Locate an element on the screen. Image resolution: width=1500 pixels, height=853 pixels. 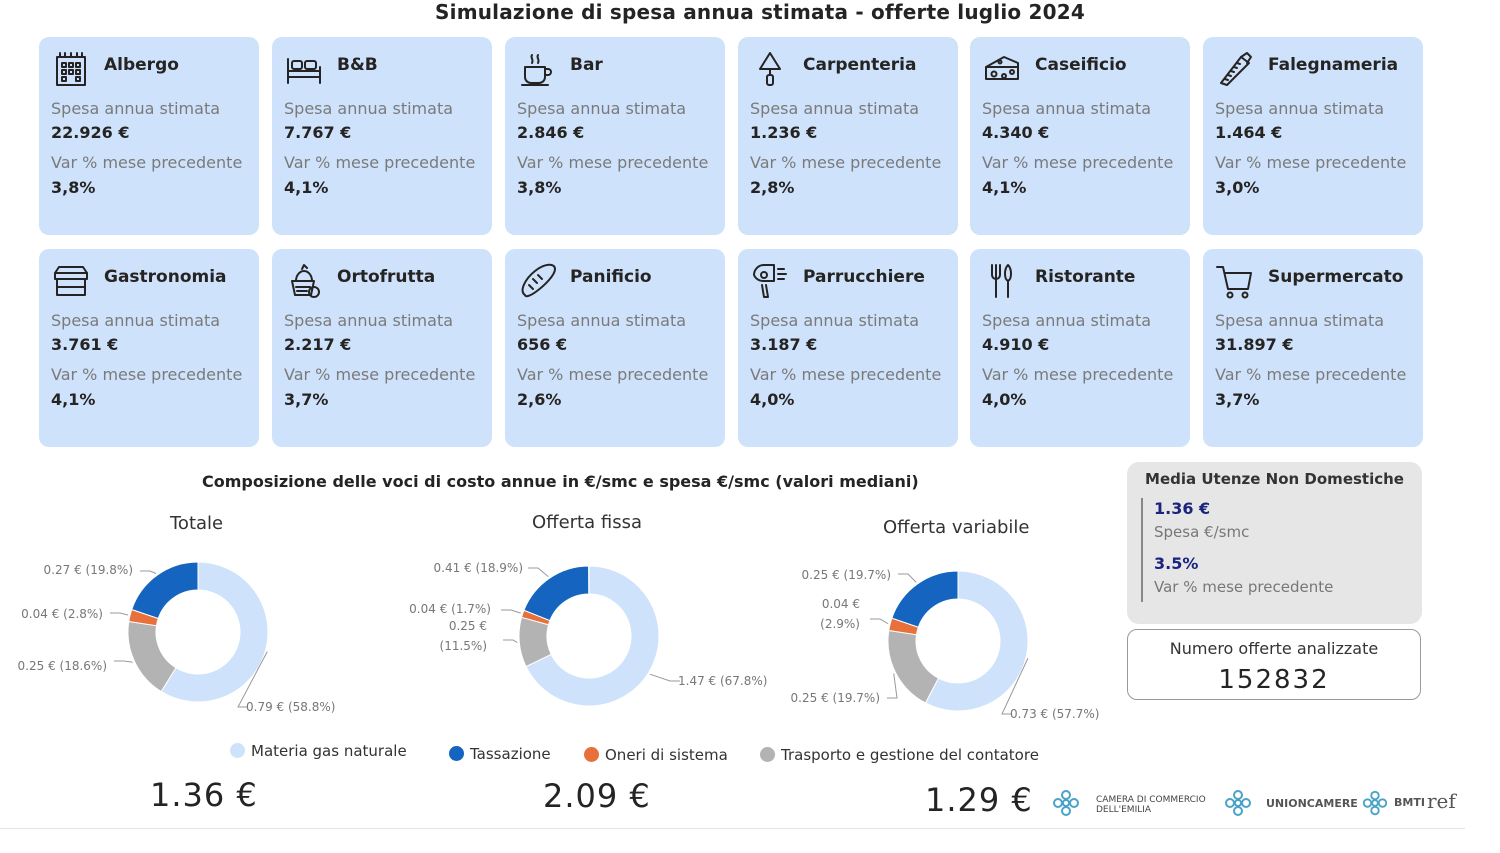
data-label-offerta-variabile-trasporto: 0.25 € (19.7%) is located at coordinates (835, 698).